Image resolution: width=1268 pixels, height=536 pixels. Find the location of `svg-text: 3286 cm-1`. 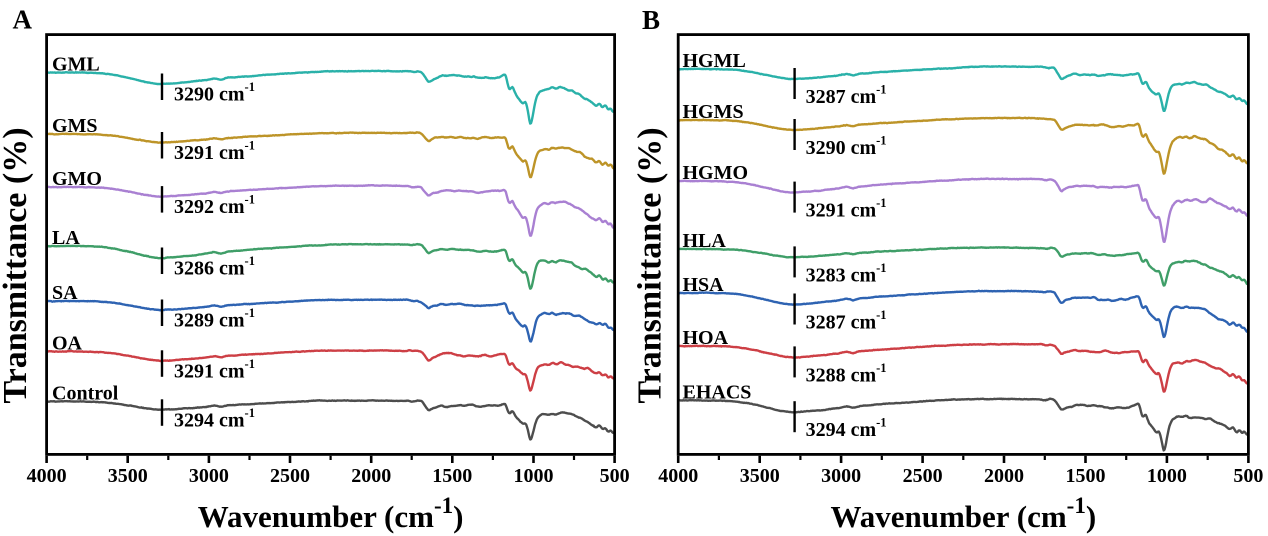

svg-text: 3286 cm-1 is located at coordinates (214, 267).